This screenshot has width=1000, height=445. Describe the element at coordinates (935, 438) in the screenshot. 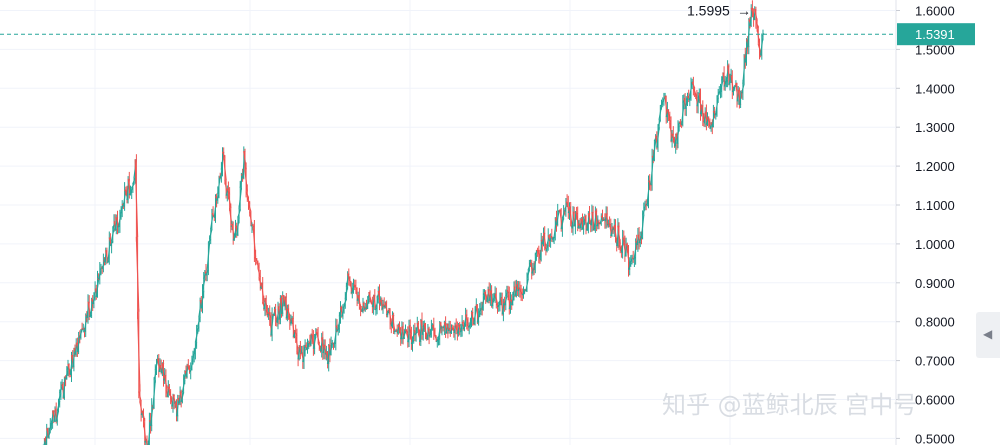

I see `tick-label: 0.5000` at that location.